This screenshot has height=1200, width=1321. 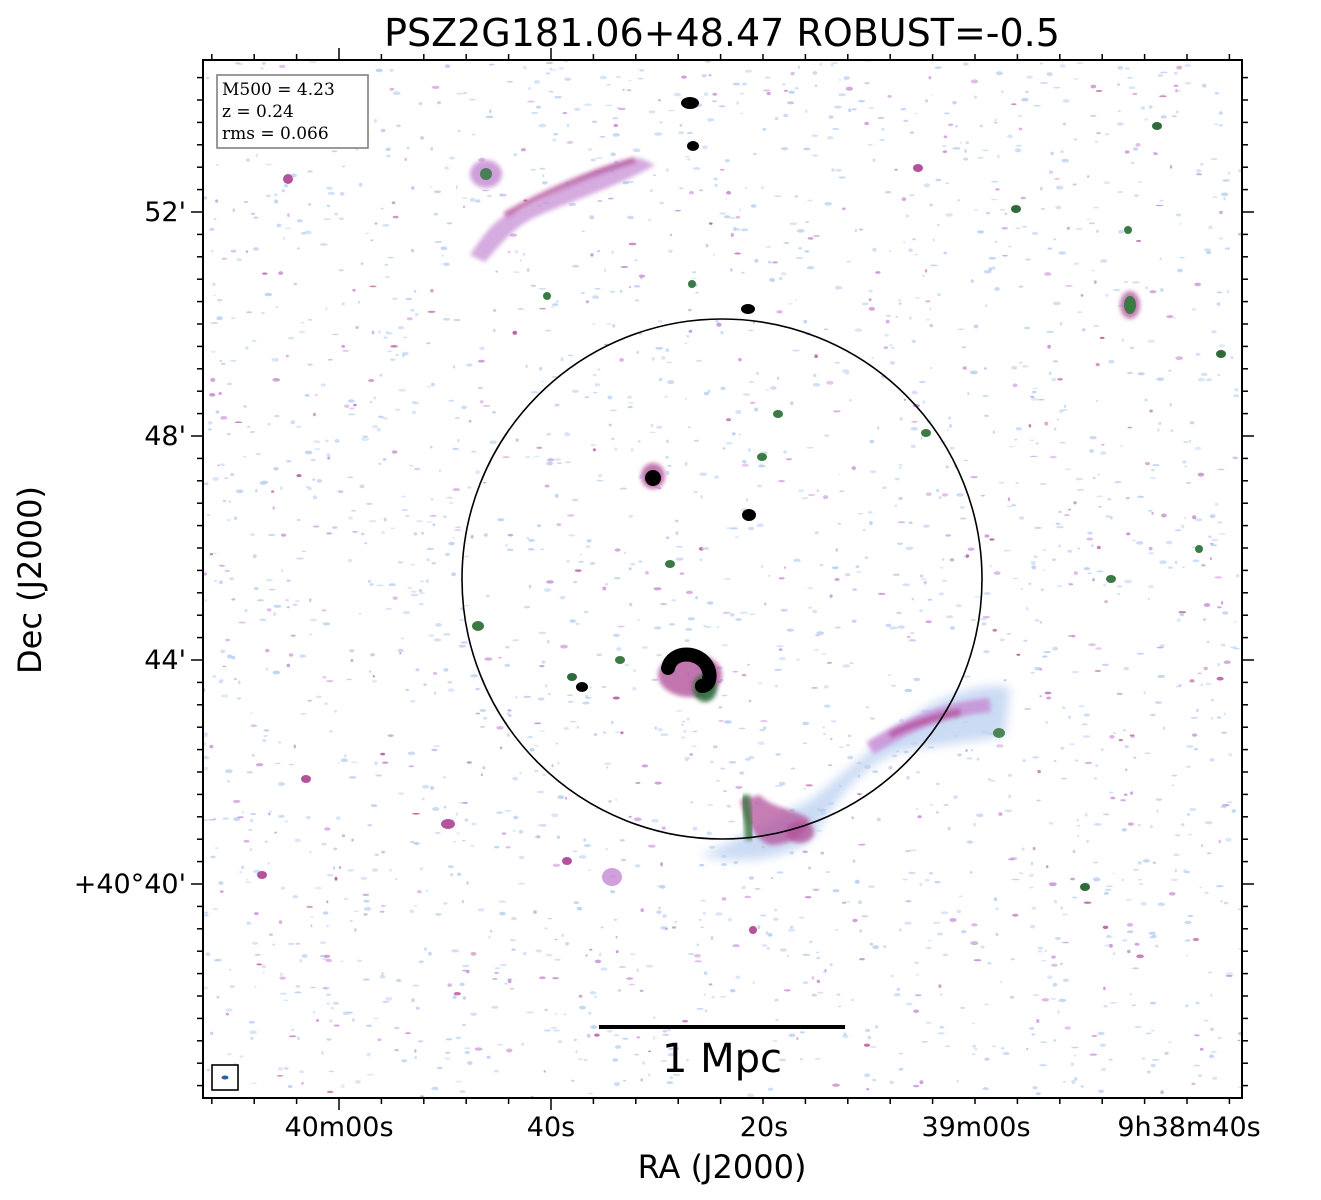 I want to click on scale-bar-label: 1 Mpc, so click(x=722, y=1059).